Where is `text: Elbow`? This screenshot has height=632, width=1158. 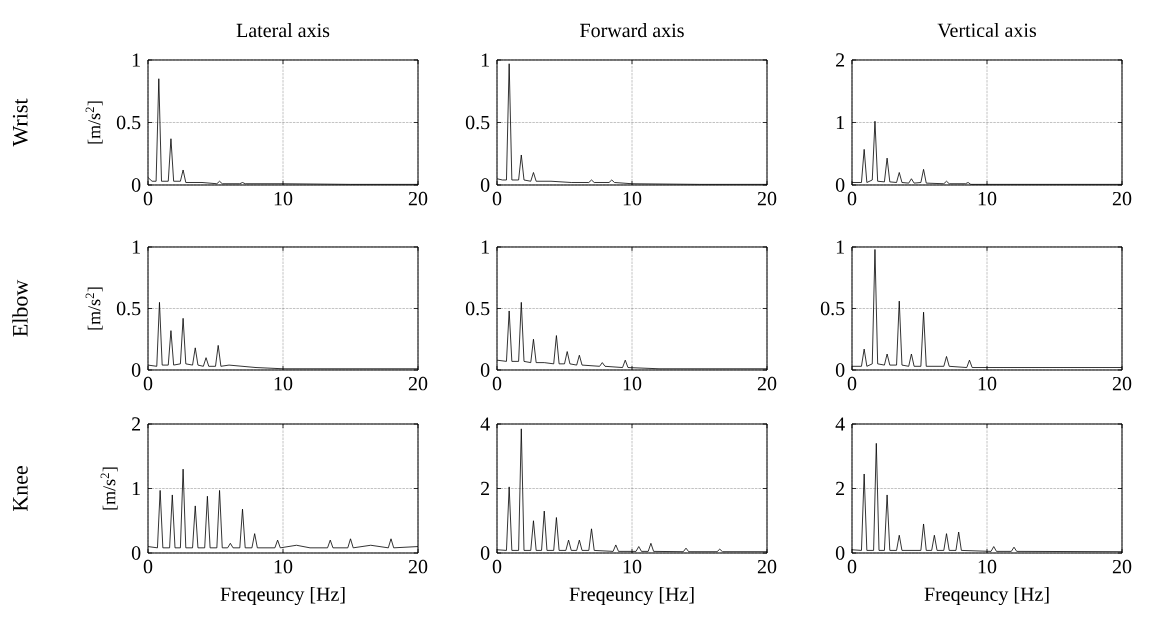 text: Elbow is located at coordinates (20, 308).